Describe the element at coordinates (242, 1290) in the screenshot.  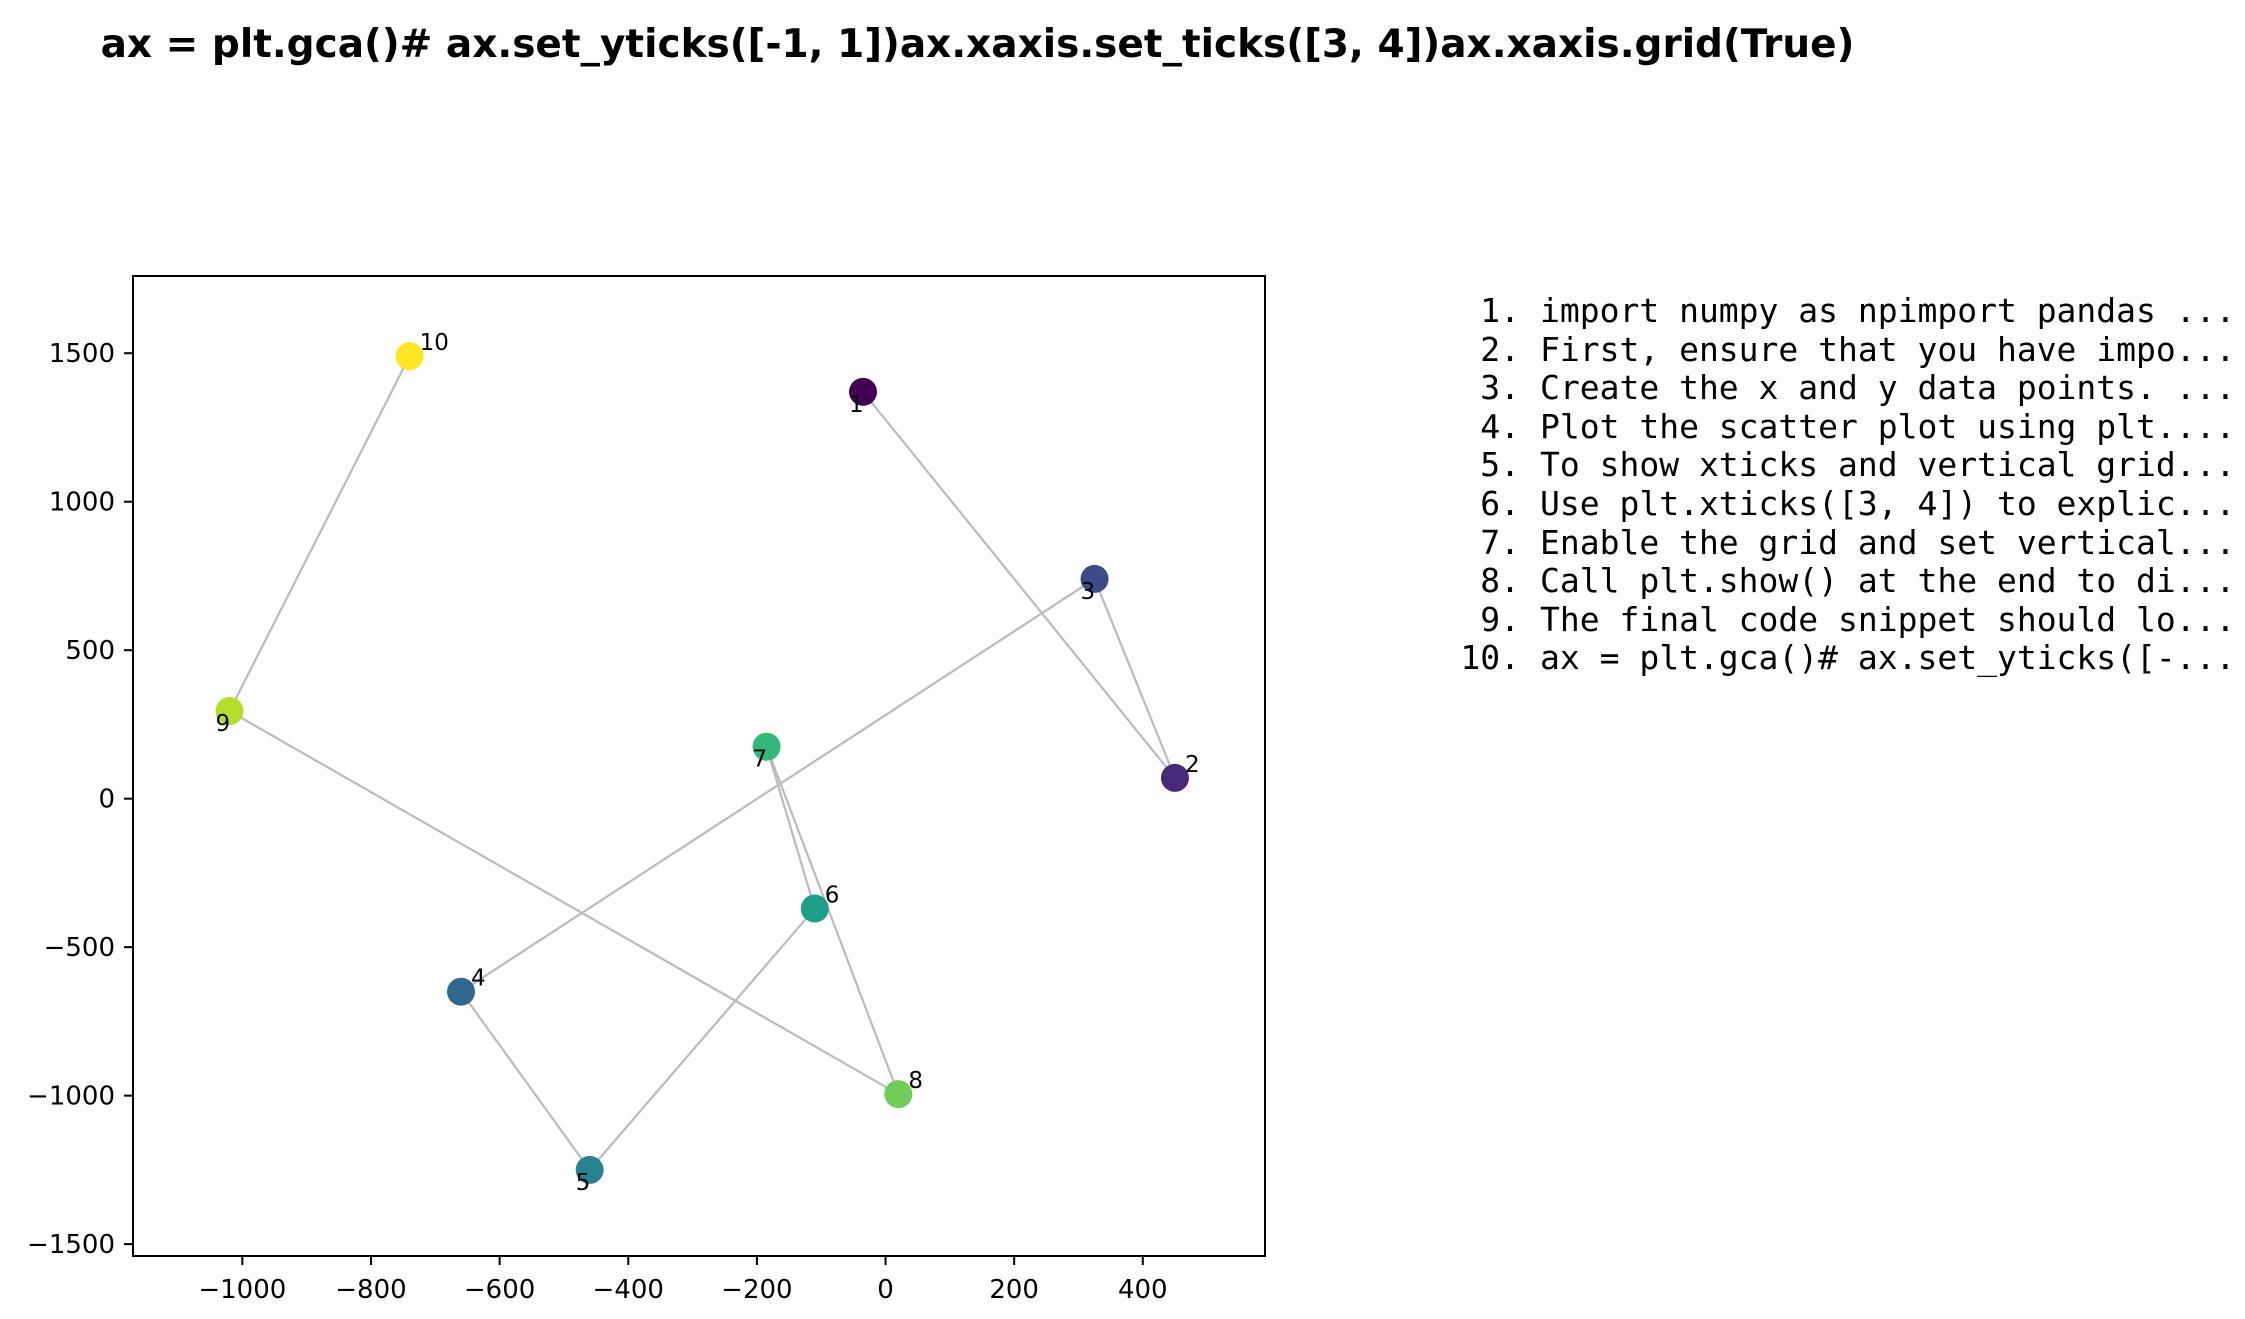
I see `x-tick-label: −1000` at that location.